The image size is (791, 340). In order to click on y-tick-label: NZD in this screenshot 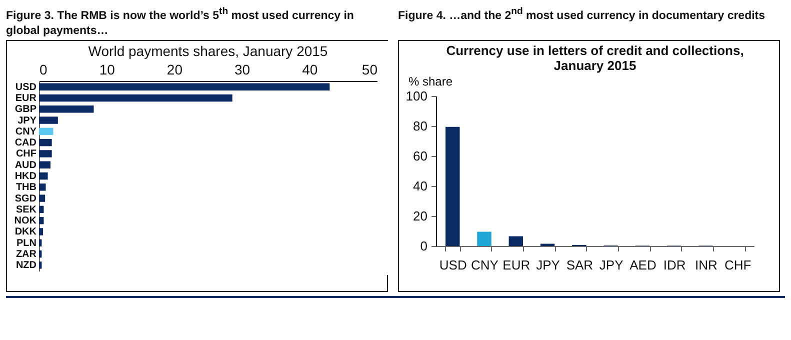, I will do `click(26, 266)`.